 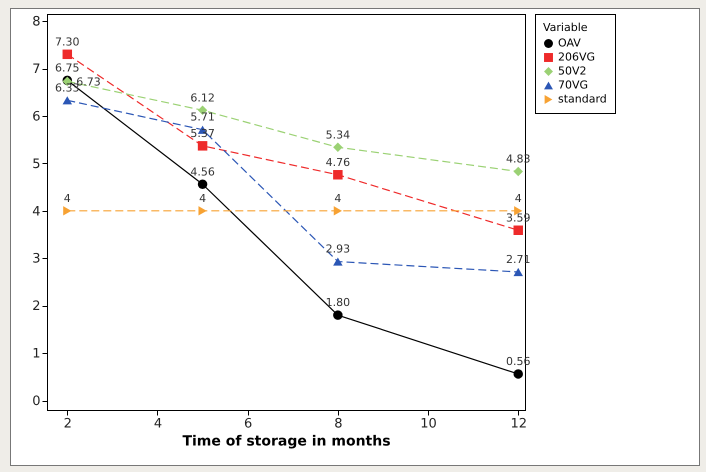 What do you see at coordinates (582, 99) in the screenshot?
I see `legend-label: standard` at bounding box center [582, 99].